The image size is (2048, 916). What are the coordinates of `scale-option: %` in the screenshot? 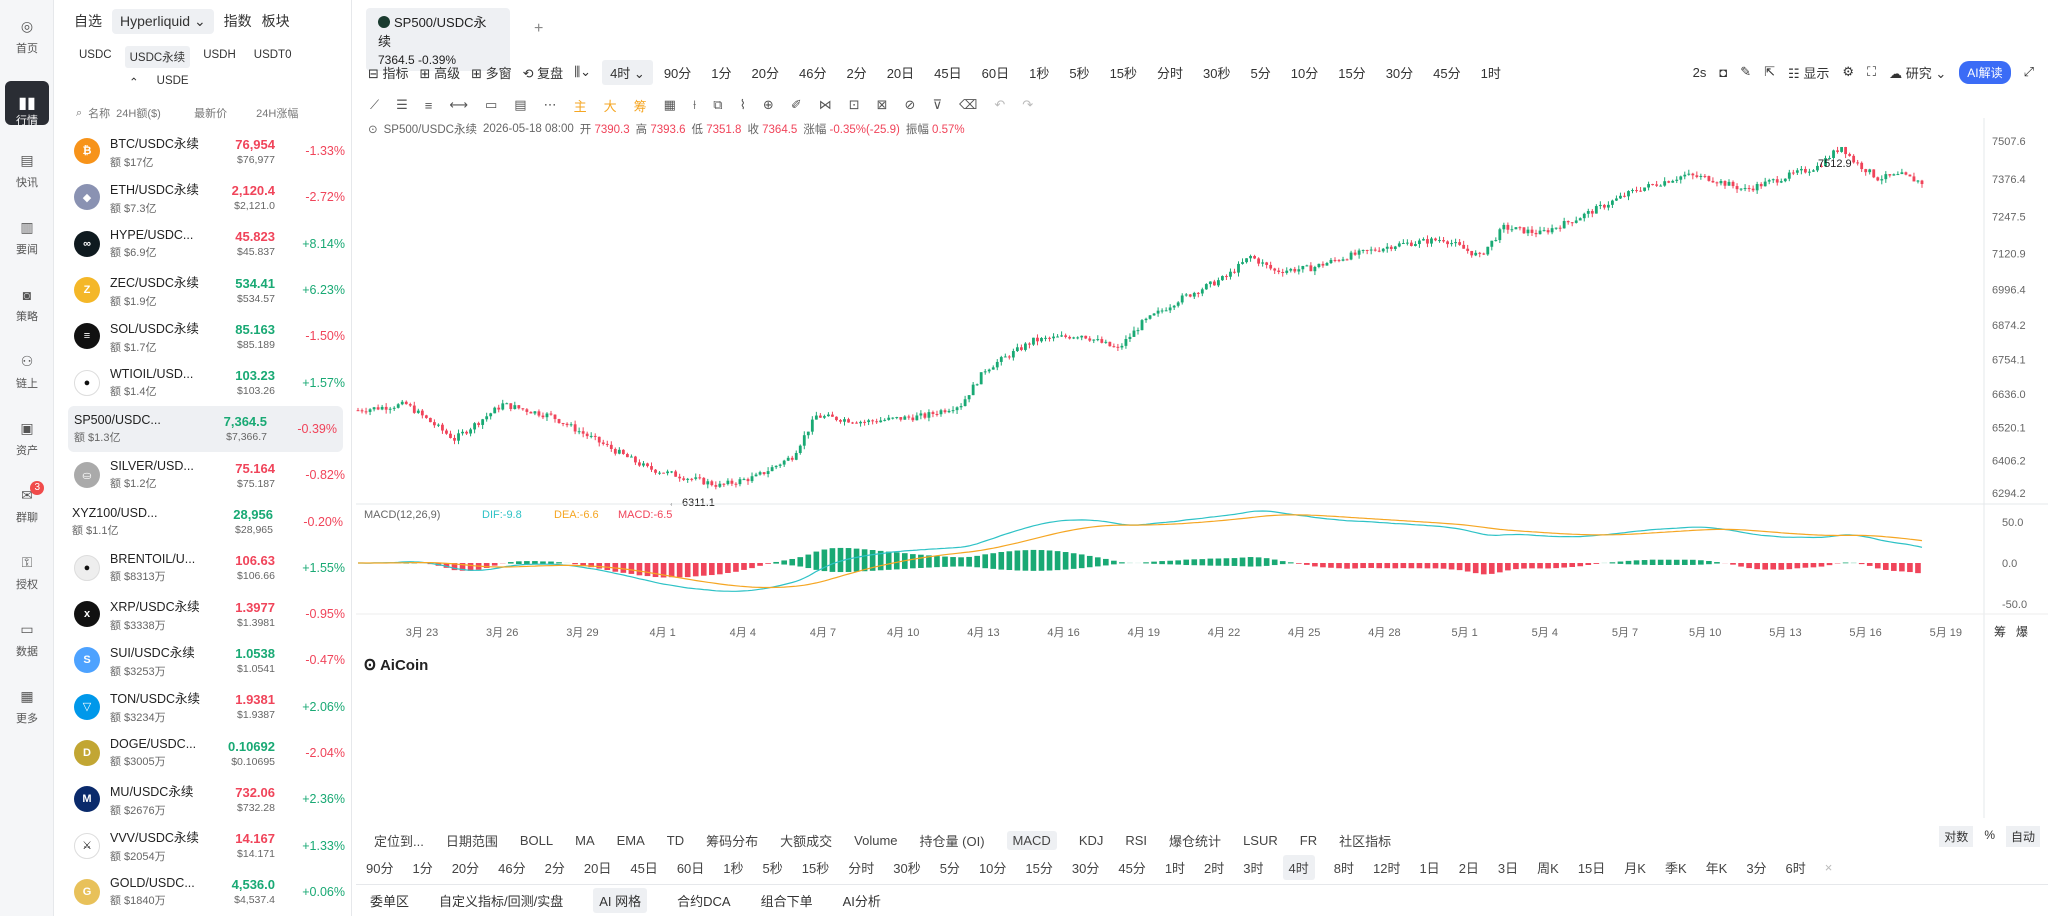 It's located at (1989, 835).